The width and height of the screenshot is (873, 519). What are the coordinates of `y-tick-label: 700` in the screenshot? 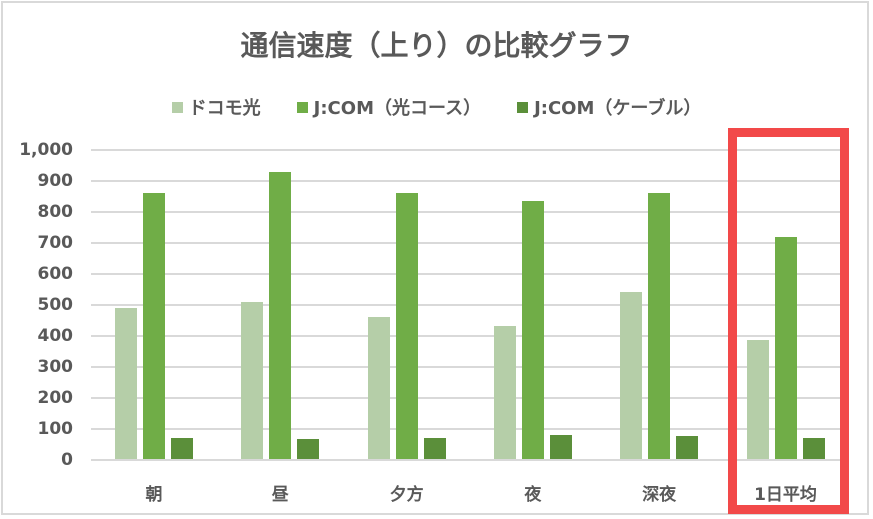 It's located at (55, 242).